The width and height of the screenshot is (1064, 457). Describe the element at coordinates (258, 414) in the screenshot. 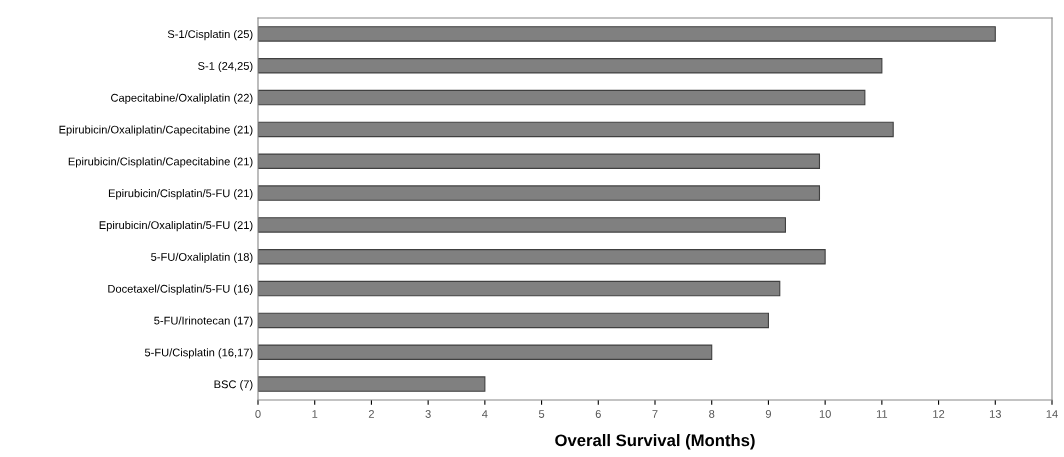

I see `x-tick-label: 0` at that location.